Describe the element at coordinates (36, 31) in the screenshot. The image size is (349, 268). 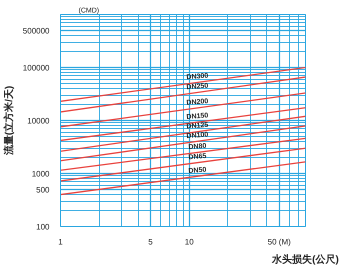
I see `y-tick-label: 500000` at that location.